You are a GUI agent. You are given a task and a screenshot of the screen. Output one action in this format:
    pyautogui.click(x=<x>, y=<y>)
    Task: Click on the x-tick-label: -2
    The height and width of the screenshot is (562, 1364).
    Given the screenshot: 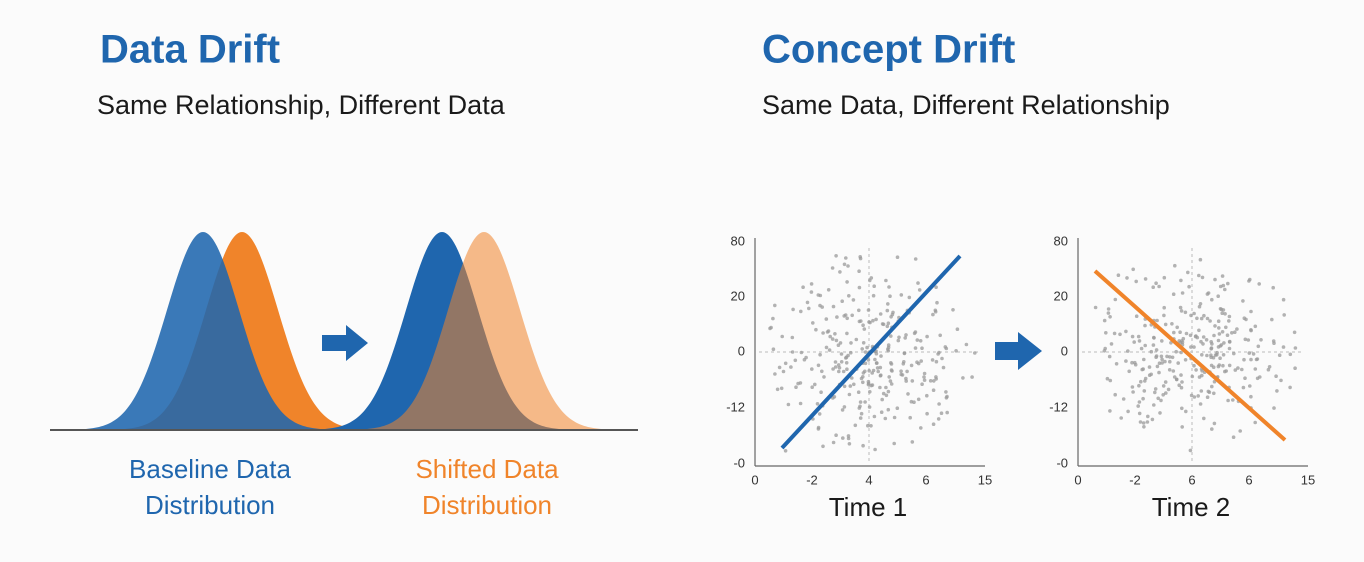 What is the action you would take?
    pyautogui.click(x=812, y=479)
    